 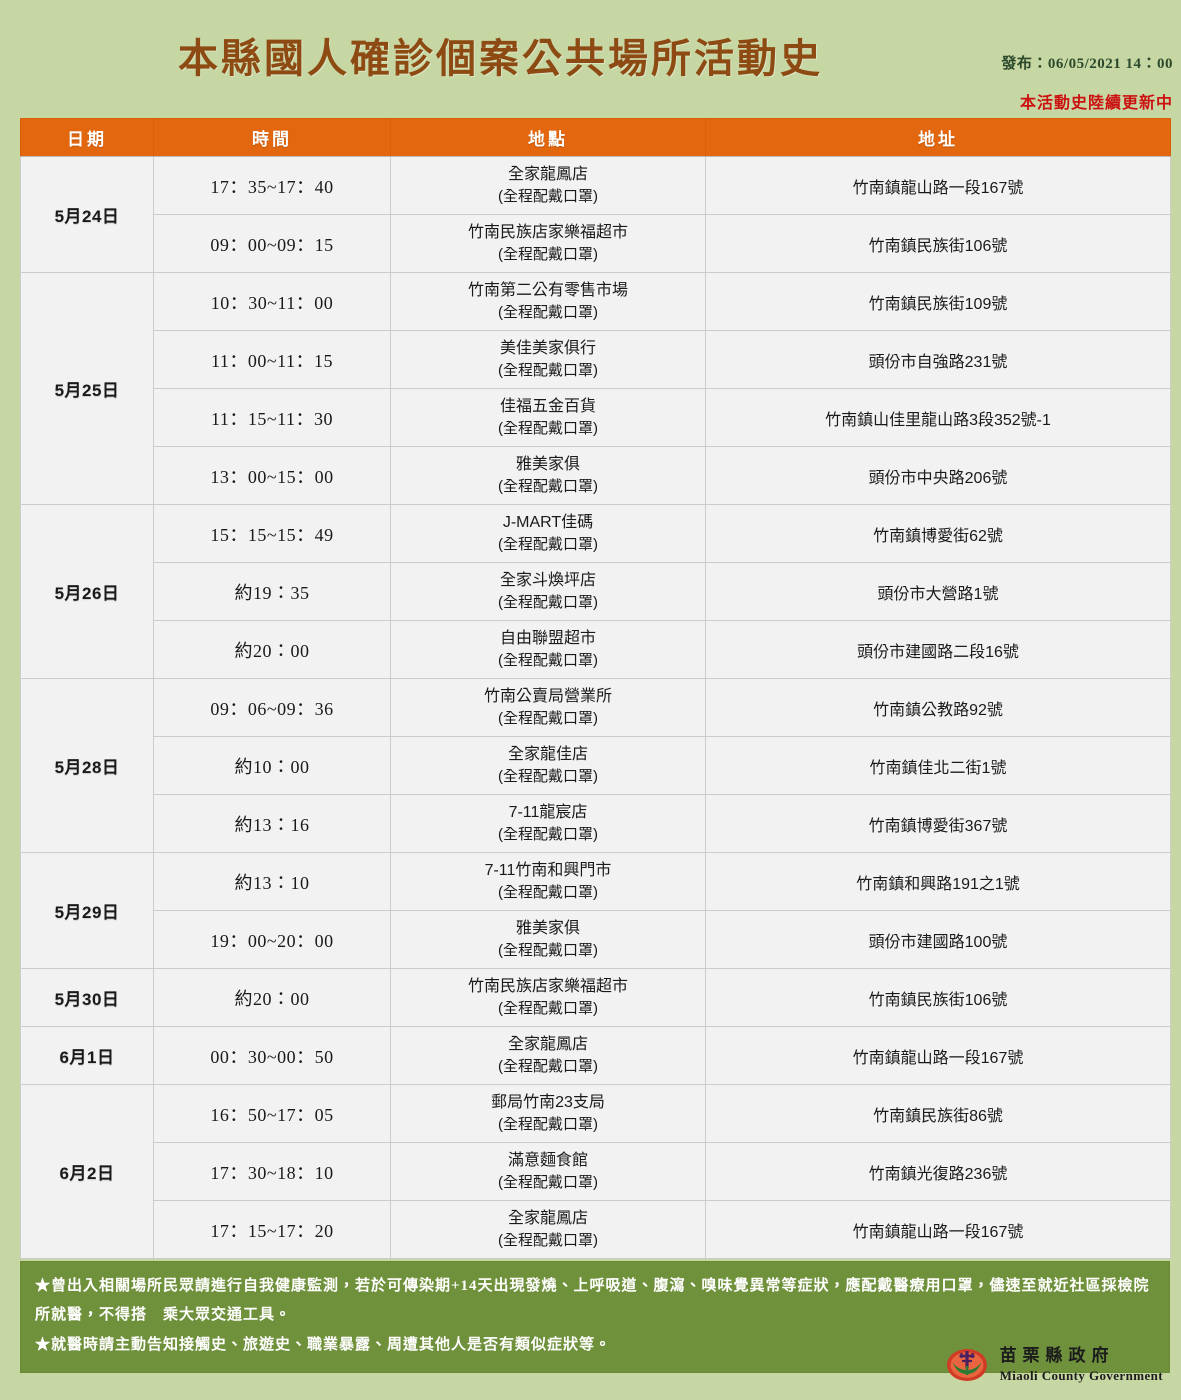 I want to click on time-cell: 15：15~15：49, so click(x=272, y=533).